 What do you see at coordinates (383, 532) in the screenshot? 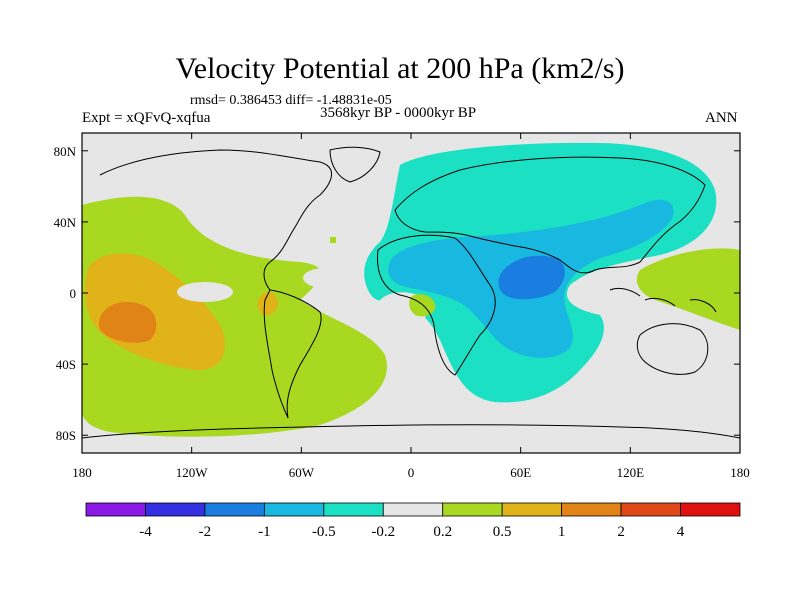
I see `colorbar-label: -0.2` at bounding box center [383, 532].